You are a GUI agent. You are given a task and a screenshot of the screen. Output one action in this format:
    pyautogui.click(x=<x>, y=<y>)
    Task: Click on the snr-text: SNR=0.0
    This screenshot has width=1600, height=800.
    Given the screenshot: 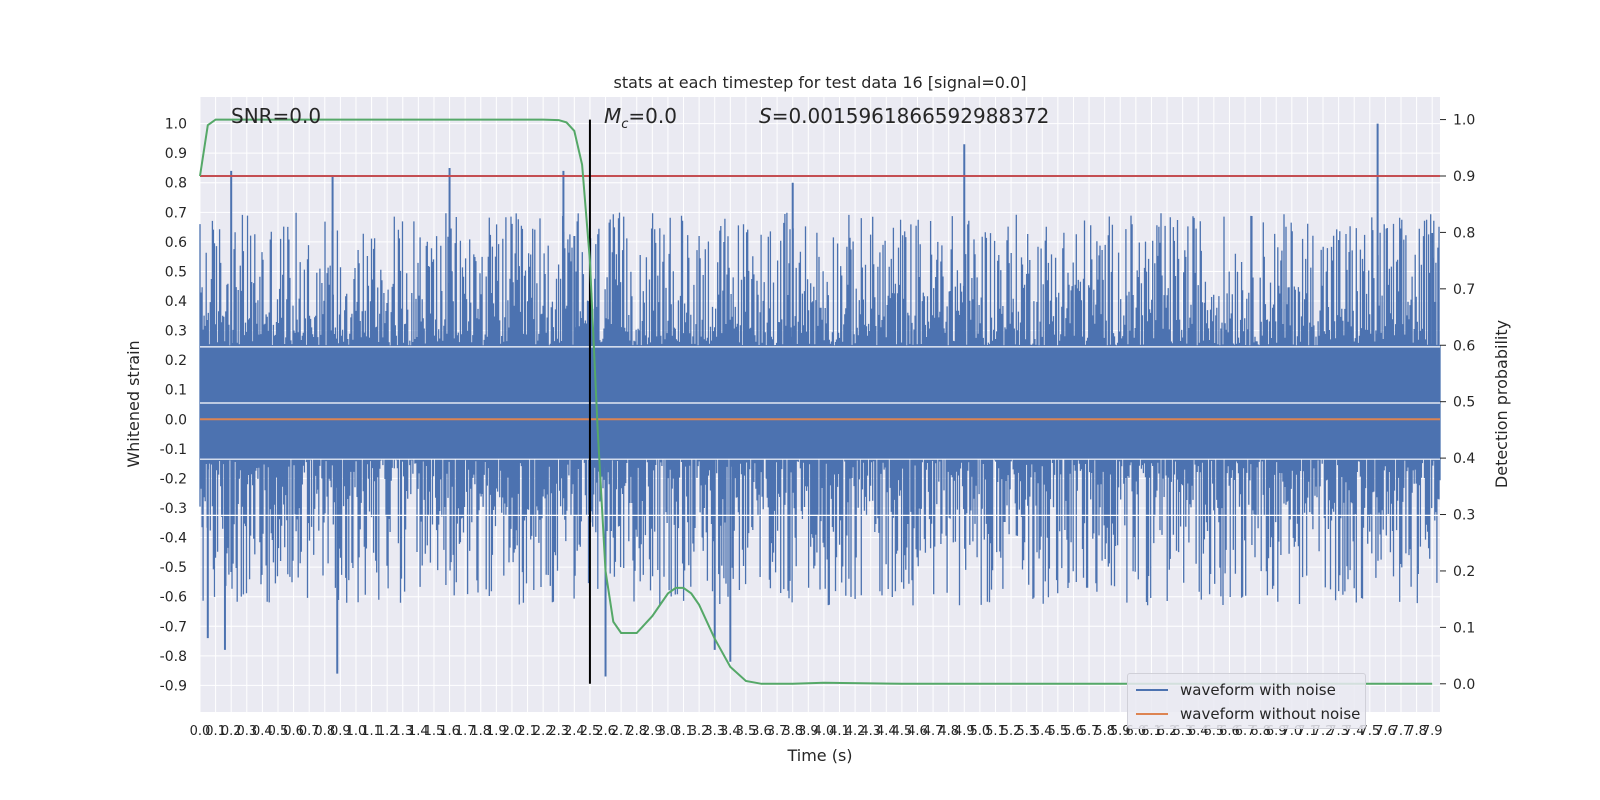 What is the action you would take?
    pyautogui.click(x=276, y=116)
    